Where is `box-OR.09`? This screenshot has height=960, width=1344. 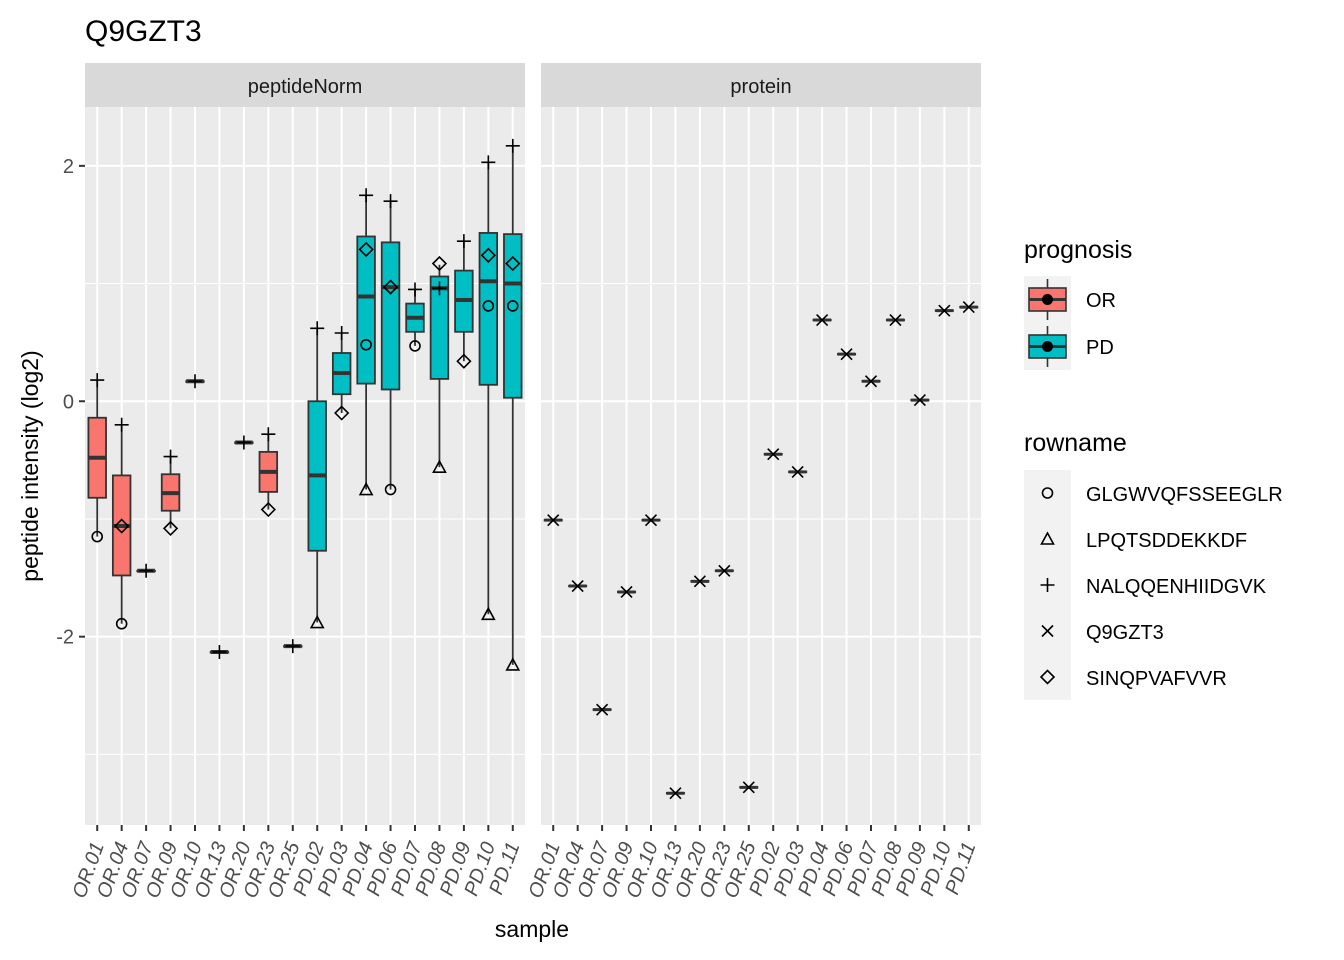
box-OR.09 is located at coordinates (170, 492).